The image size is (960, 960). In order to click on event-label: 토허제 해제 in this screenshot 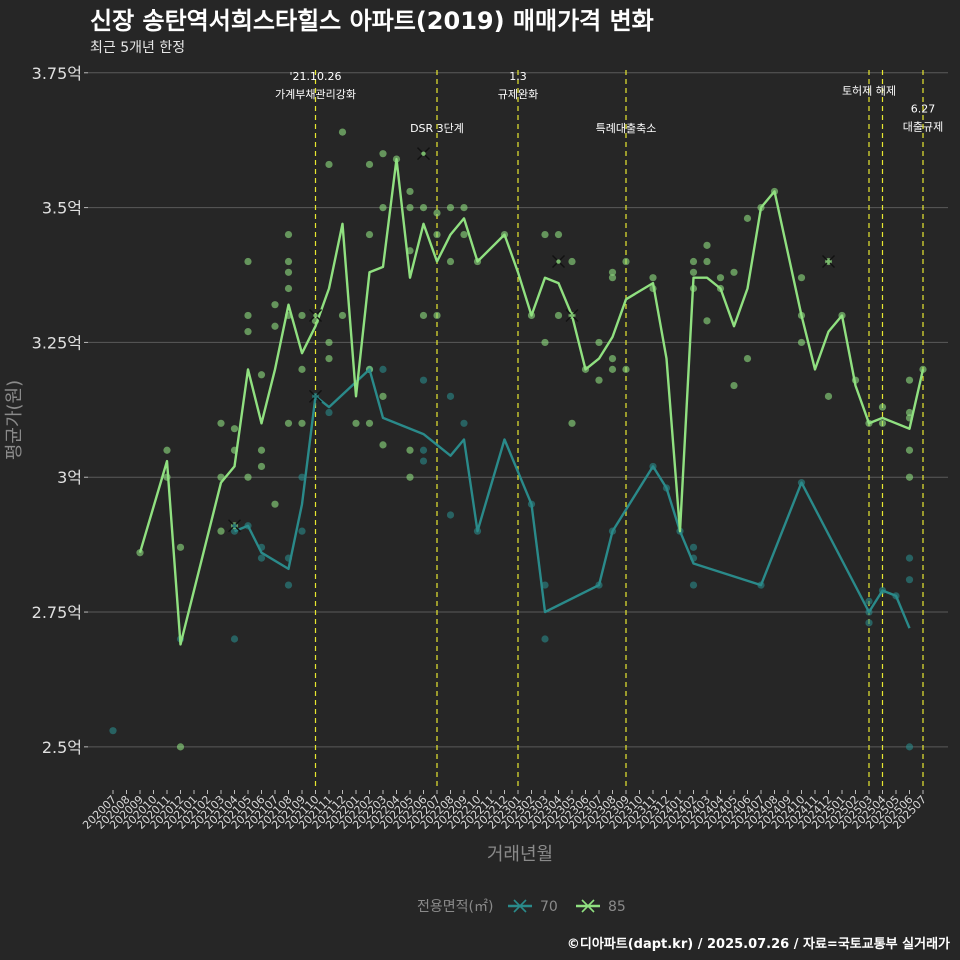, I will do `click(869, 90)`.